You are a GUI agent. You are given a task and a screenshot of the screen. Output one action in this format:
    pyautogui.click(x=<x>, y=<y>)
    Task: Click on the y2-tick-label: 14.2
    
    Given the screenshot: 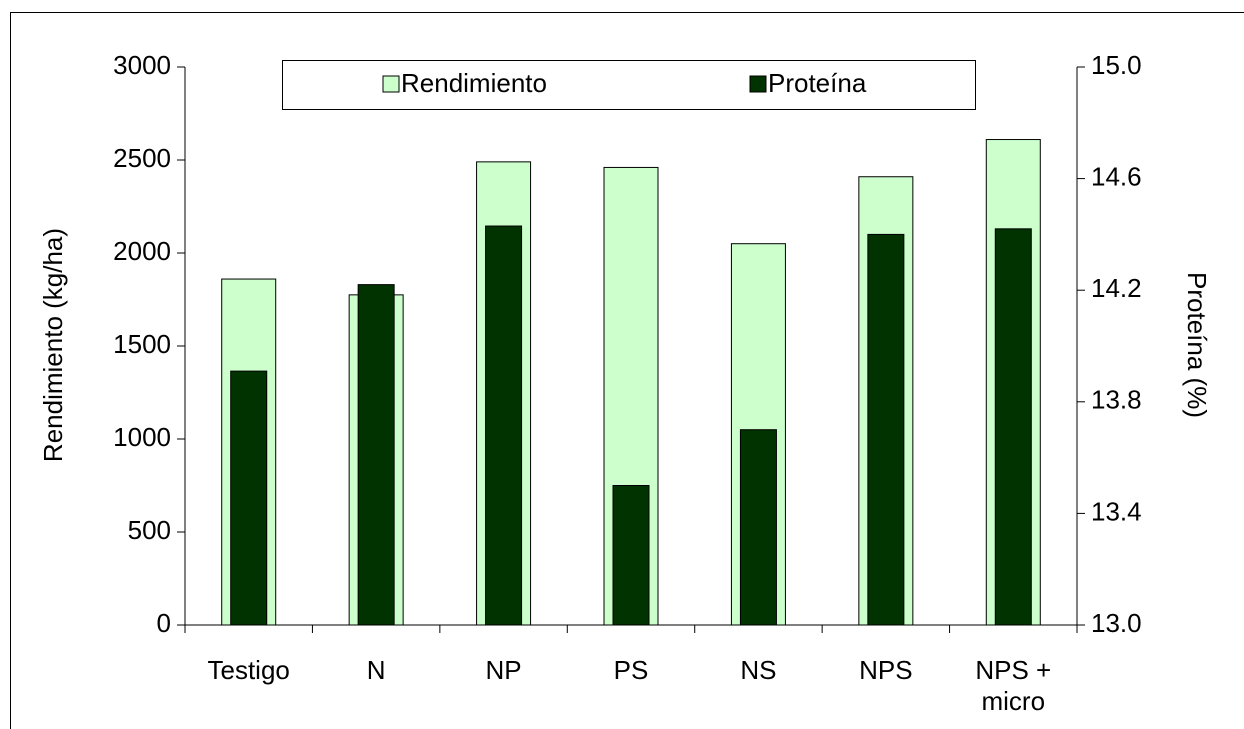 What is the action you would take?
    pyautogui.click(x=1116, y=288)
    